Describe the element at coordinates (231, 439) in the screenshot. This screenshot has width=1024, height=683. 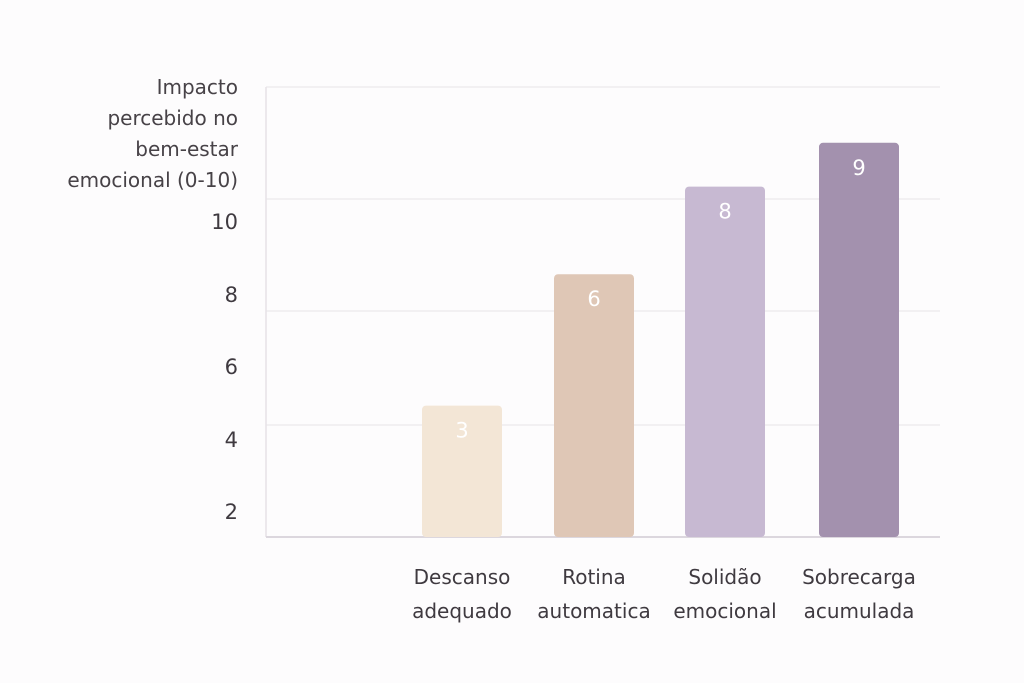
I see `y-tick-label: 4` at that location.